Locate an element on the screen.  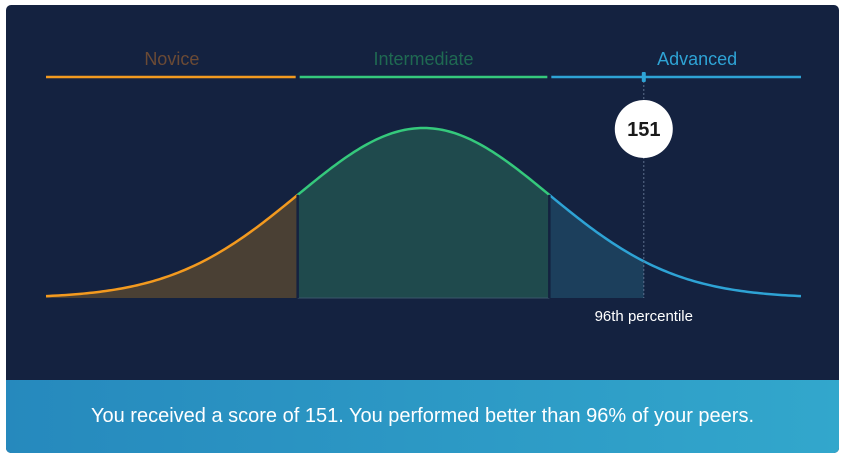
curve-segment-novice is located at coordinates (172, 245).